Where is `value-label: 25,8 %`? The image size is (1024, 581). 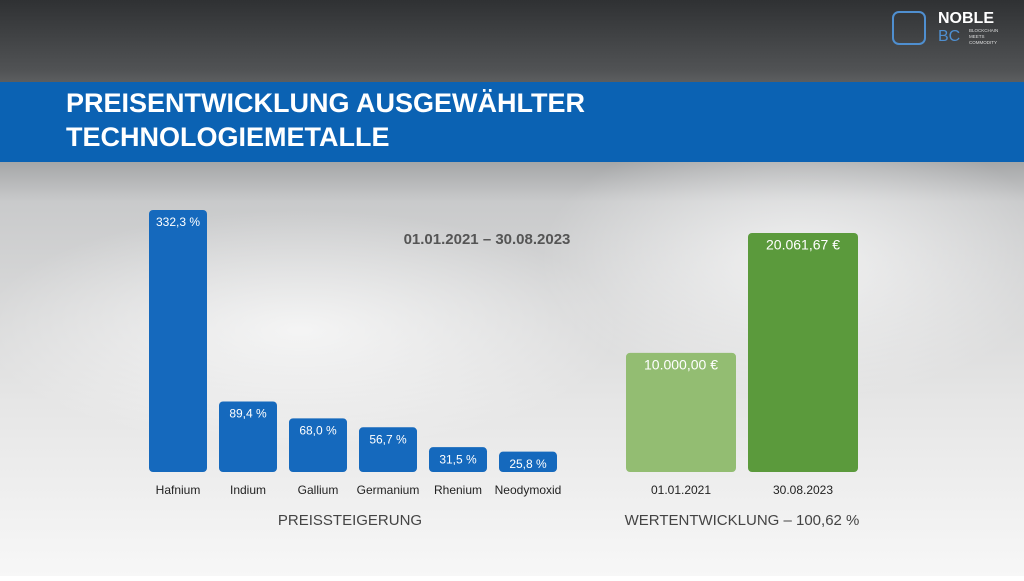 value-label: 25,8 % is located at coordinates (528, 464).